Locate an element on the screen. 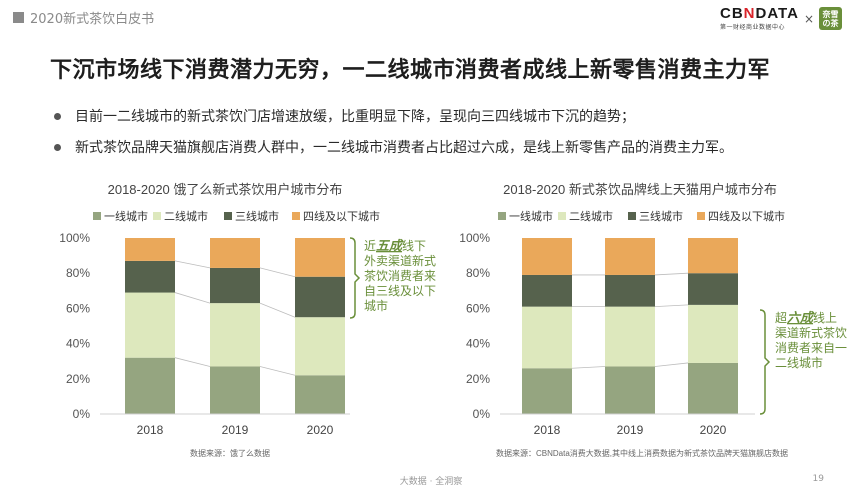 The height and width of the screenshot is (504, 862). chart-title: 2018-2020 饿了么新式茶饮用户城市分布 is located at coordinates (225, 189).